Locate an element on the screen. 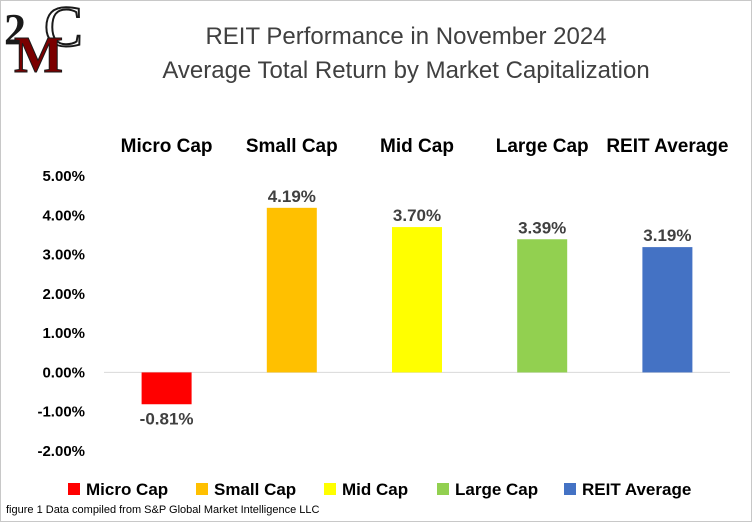 The width and height of the screenshot is (752, 522). category-label: REIT Average is located at coordinates (667, 146).